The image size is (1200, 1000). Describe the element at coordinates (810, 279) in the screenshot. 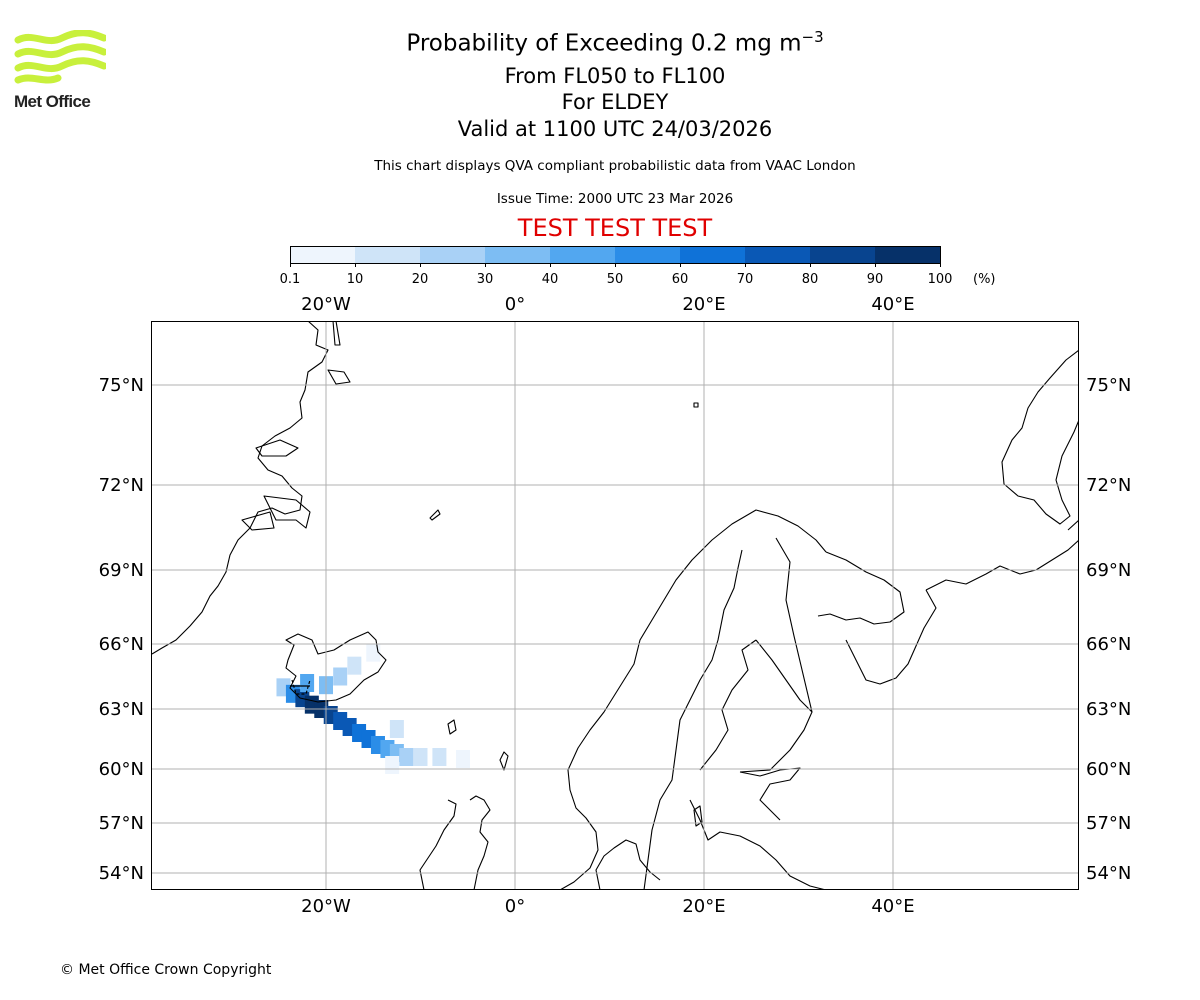

I see `colorbar-tick-label: 80` at that location.